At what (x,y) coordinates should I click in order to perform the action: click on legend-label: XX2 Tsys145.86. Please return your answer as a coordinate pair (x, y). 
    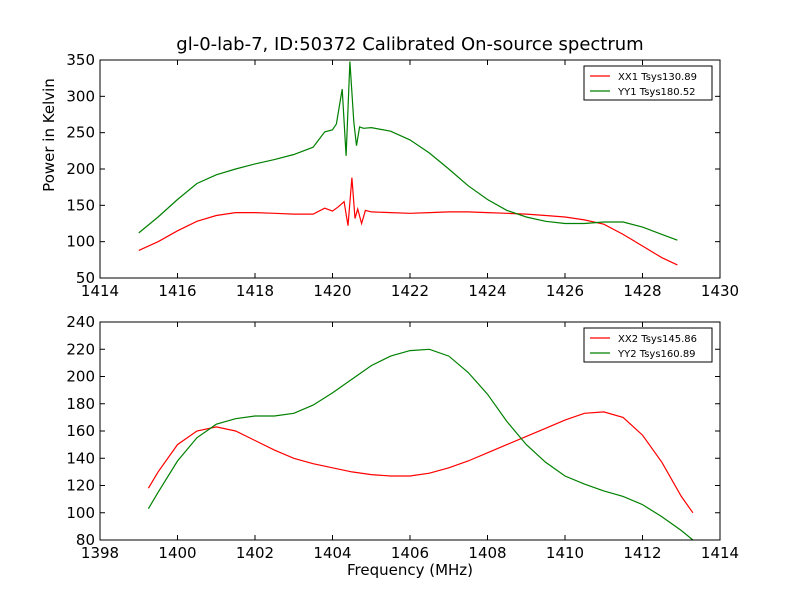
    Looking at the image, I should click on (657, 339).